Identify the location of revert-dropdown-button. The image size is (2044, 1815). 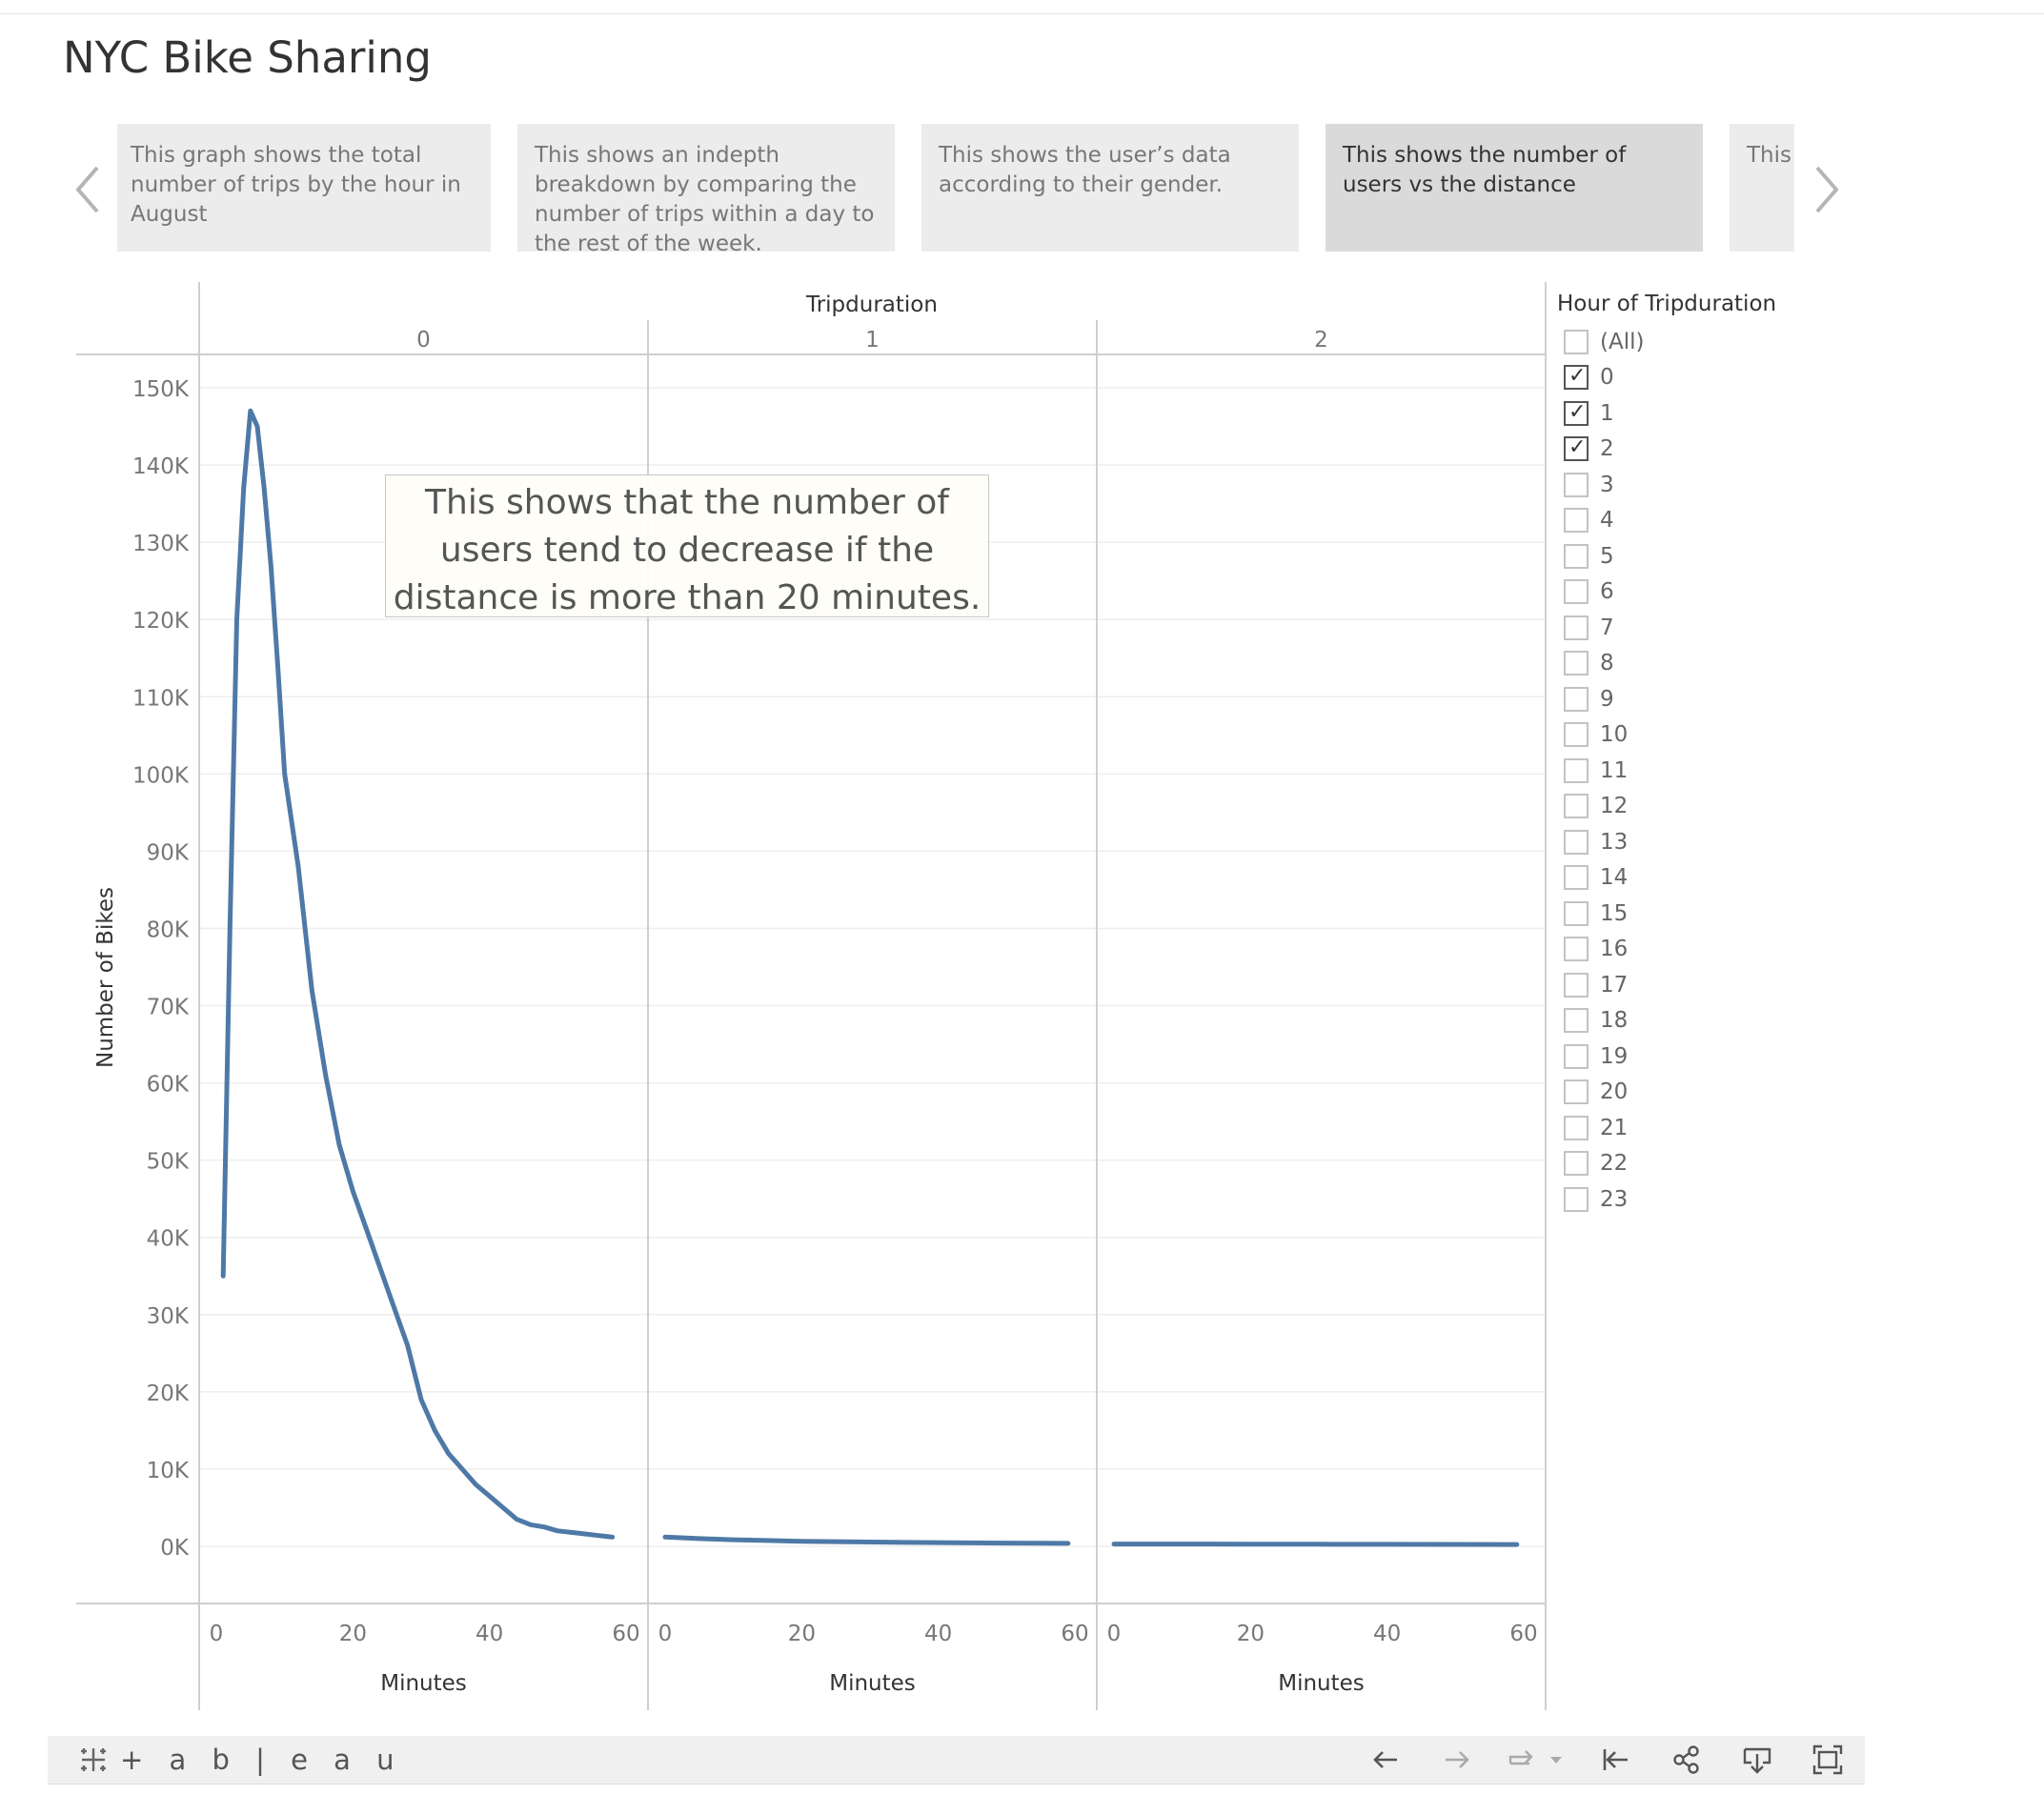
(1556, 1760).